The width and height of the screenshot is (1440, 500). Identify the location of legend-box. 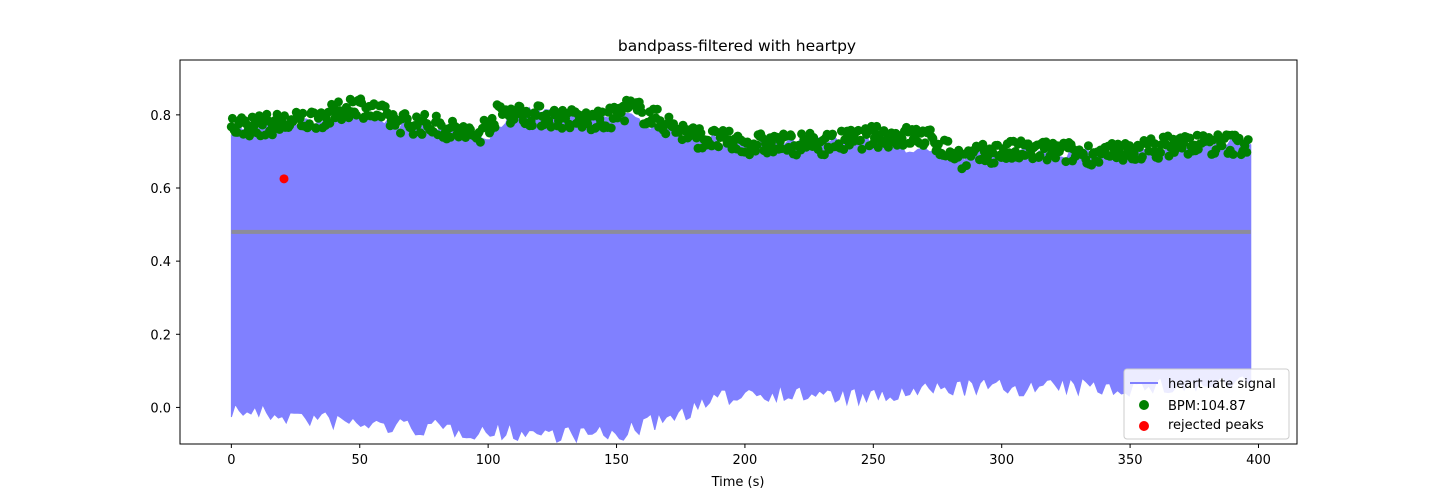
(1206, 404).